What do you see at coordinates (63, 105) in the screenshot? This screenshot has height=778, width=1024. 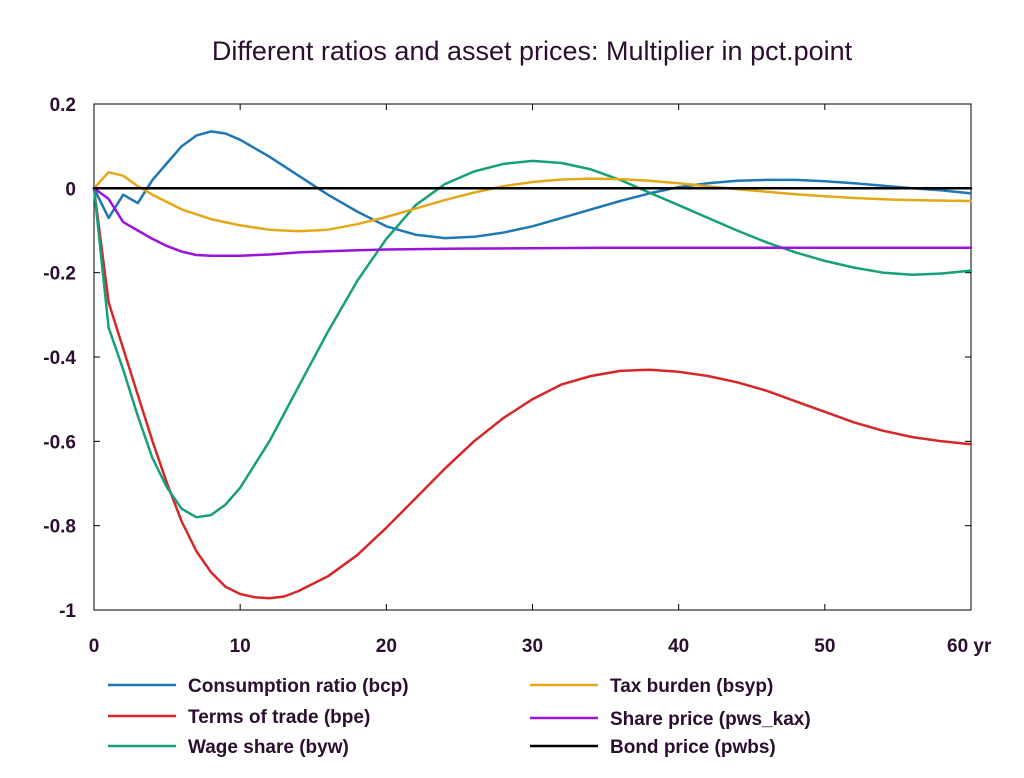 I see `y-tick-label: 0.2` at bounding box center [63, 105].